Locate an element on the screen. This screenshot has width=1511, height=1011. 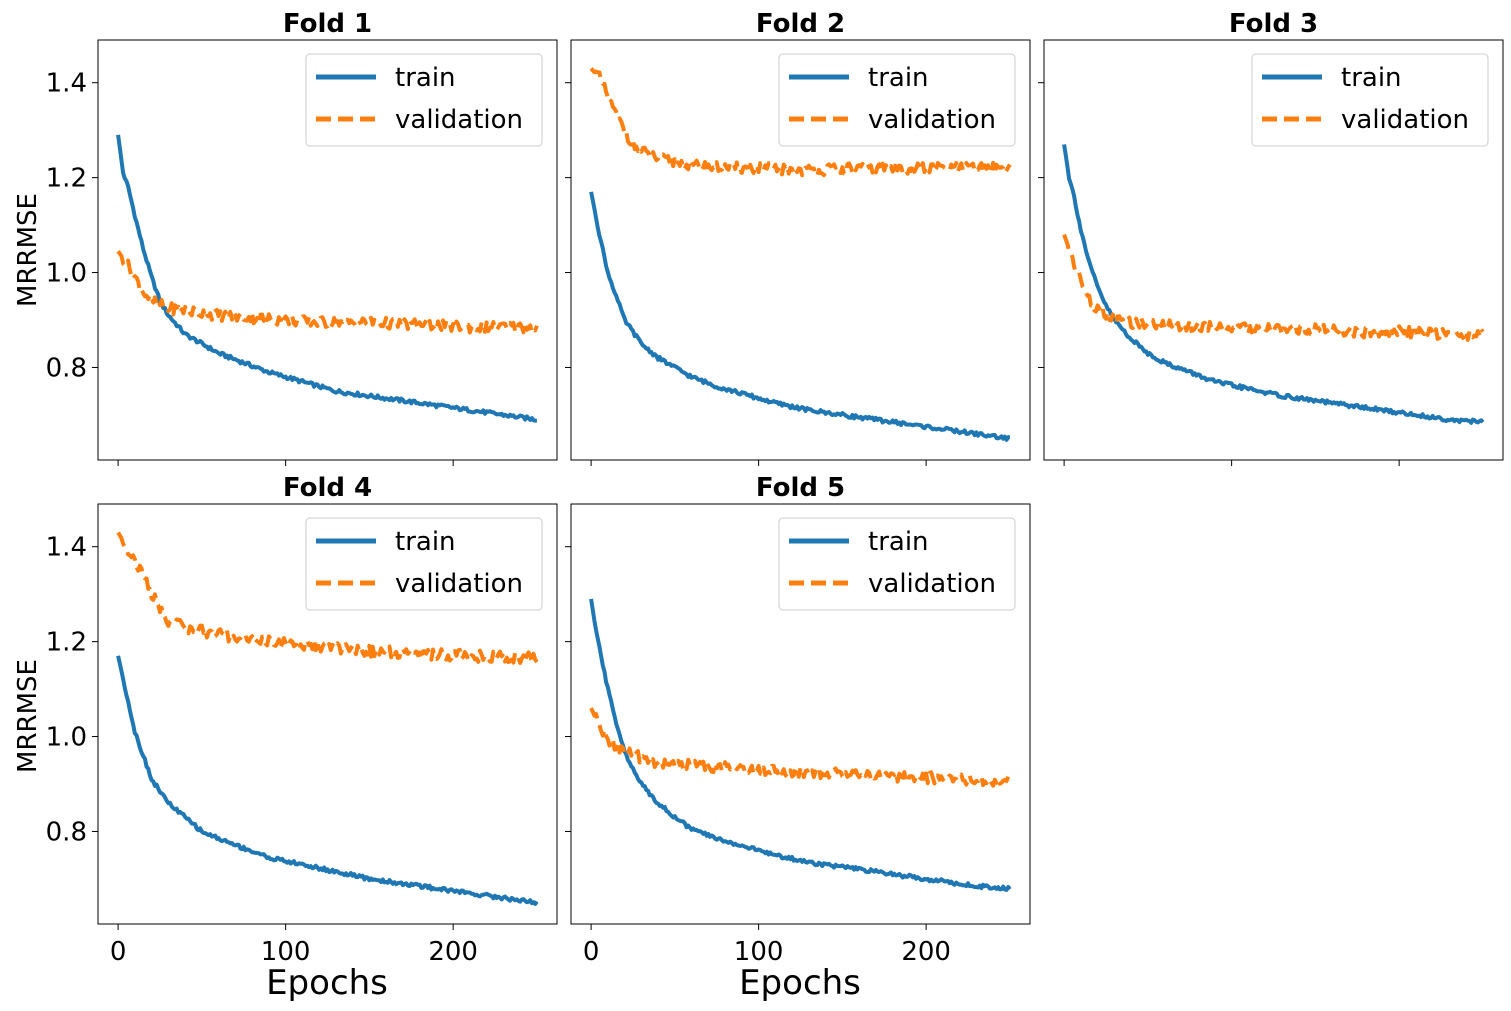
panel-title: Fold 4 is located at coordinates (327, 488).